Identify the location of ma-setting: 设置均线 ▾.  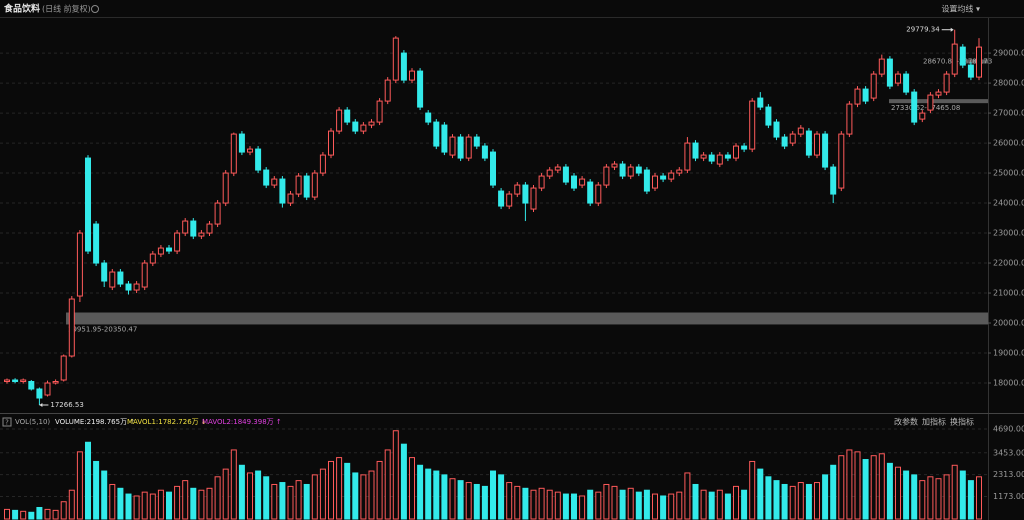
(960, 9).